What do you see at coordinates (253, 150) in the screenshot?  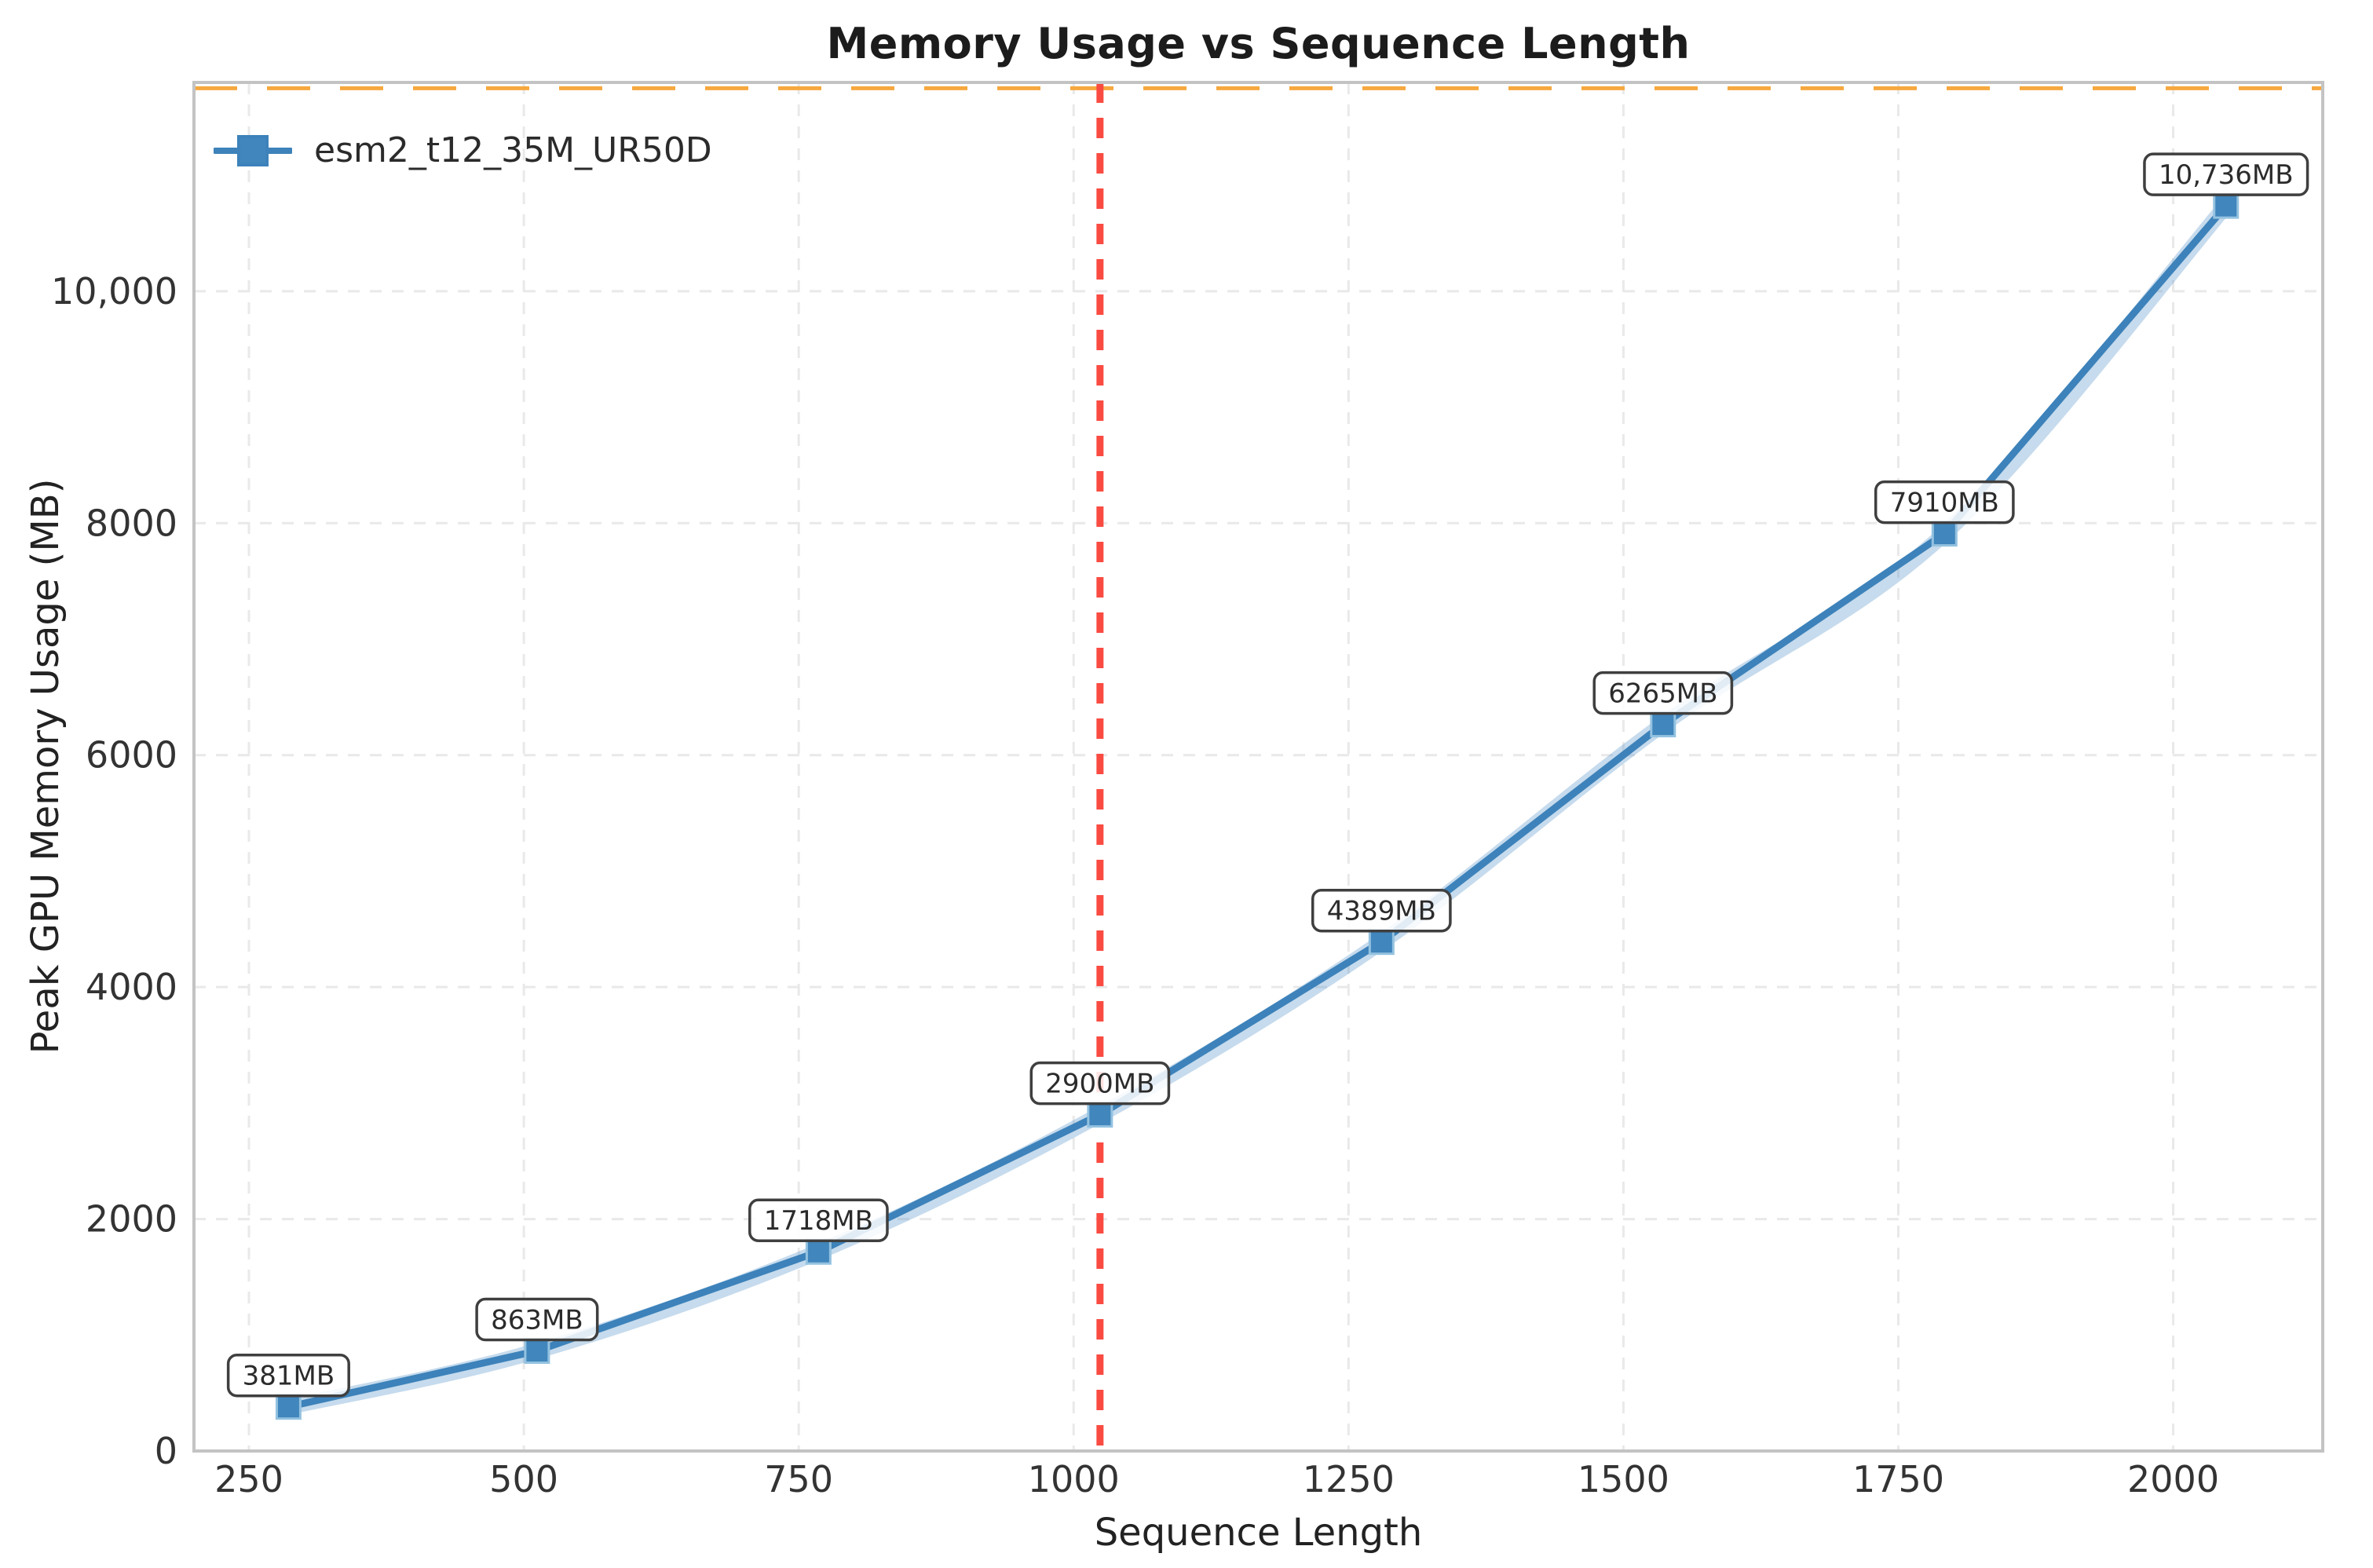 I see `legend-line-marker-icon` at bounding box center [253, 150].